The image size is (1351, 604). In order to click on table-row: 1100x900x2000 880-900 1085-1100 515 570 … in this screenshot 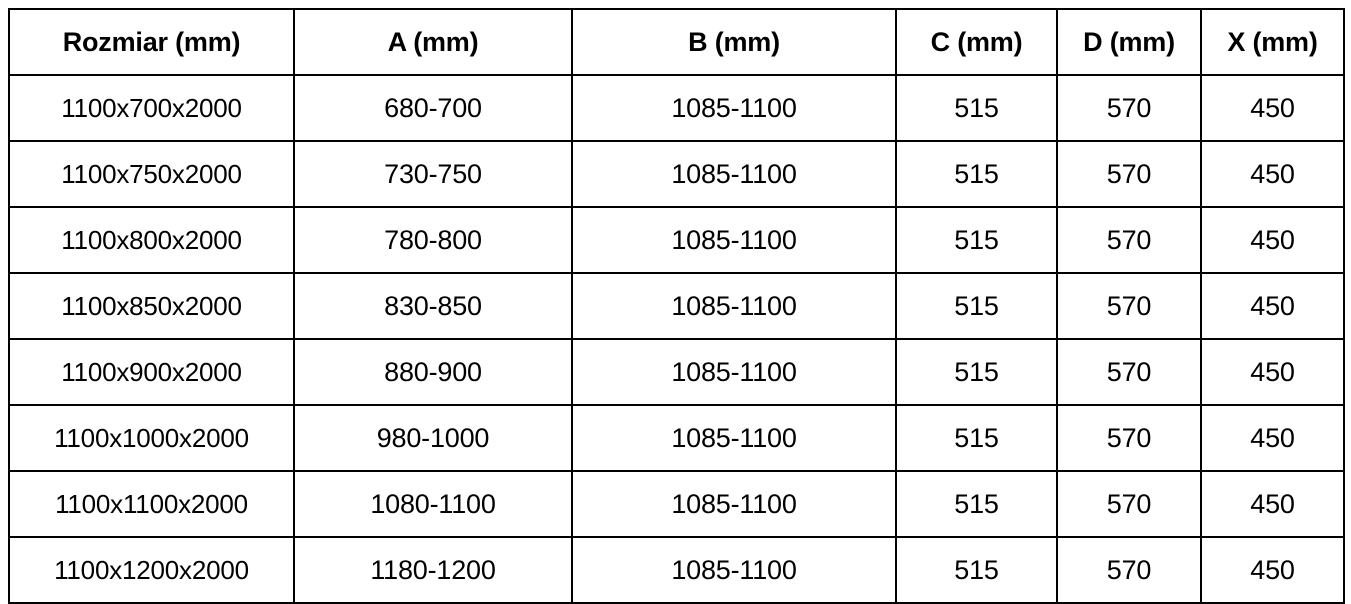, I will do `click(676, 372)`.